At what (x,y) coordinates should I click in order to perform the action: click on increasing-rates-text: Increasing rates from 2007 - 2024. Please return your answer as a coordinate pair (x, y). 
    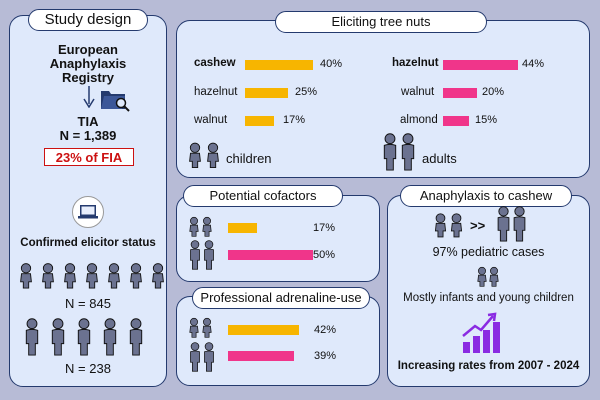
    Looking at the image, I should click on (488, 366).